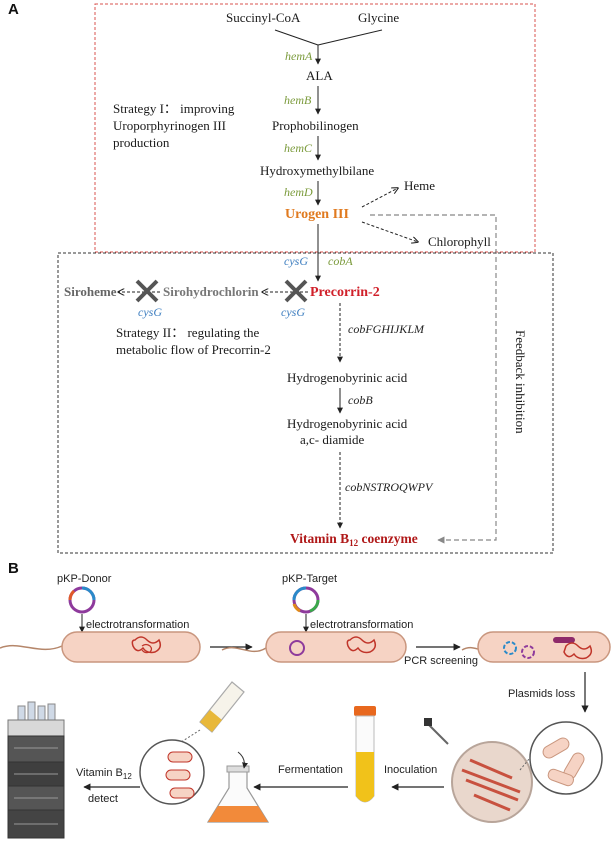 This screenshot has width=614, height=842. What do you see at coordinates (90, 291) in the screenshot?
I see `siroheme-label: Siroheme` at bounding box center [90, 291].